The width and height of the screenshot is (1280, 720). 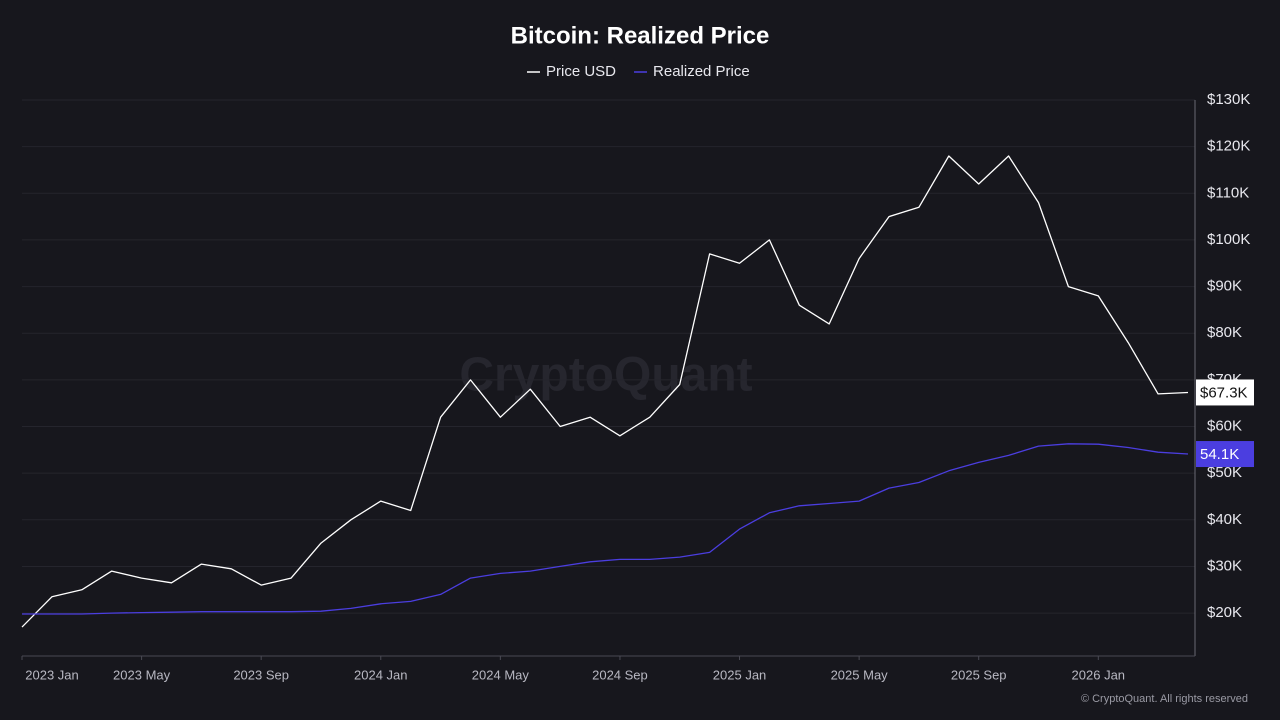 I want to click on y-tick-label: $20K, so click(x=1224, y=612).